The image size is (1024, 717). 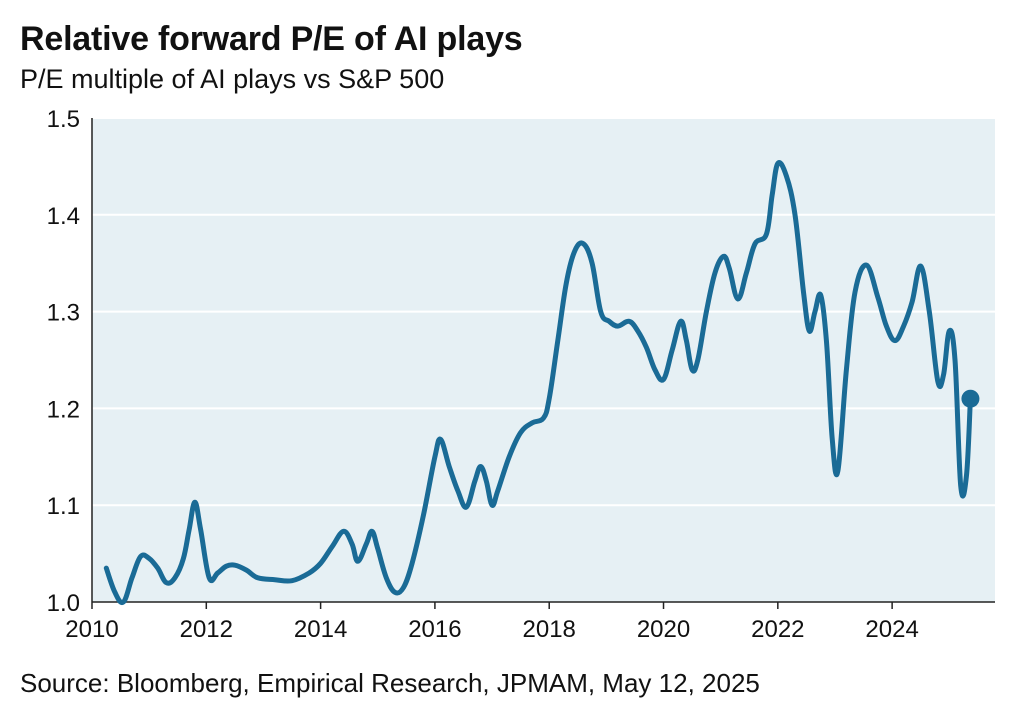 I want to click on series-end-marker, so click(x=970, y=398).